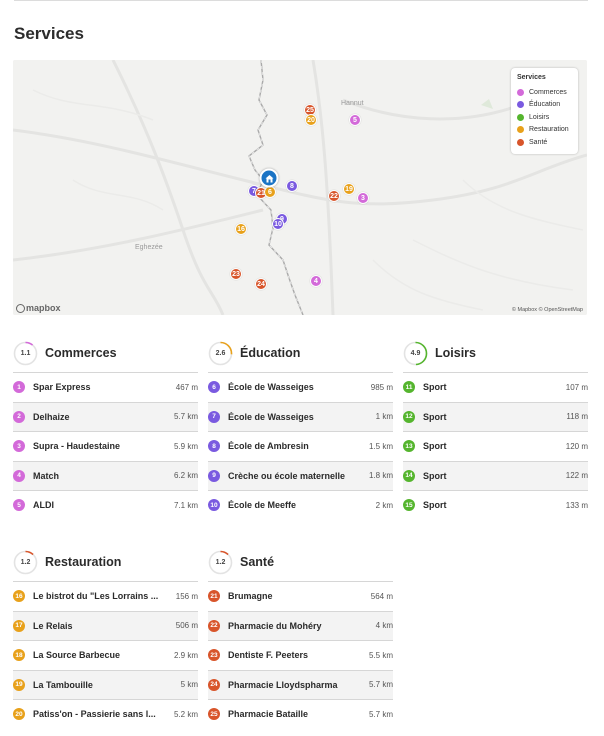 The image size is (604, 736). I want to click on item-number-badge: 12, so click(409, 416).